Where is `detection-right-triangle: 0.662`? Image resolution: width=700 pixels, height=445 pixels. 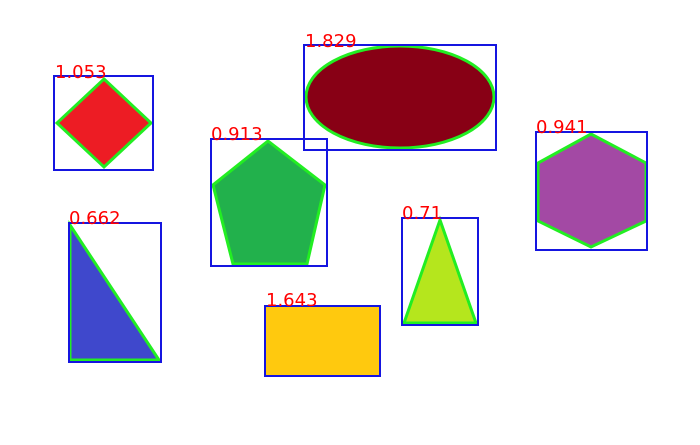 detection-right-triangle: 0.662 is located at coordinates (115, 285).